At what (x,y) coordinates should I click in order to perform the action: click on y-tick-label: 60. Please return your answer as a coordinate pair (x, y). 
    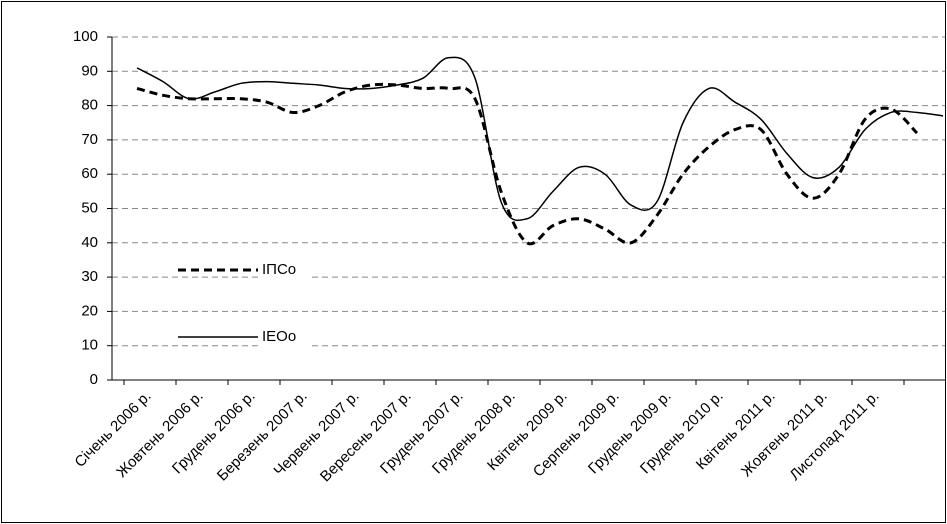
    Looking at the image, I should click on (89, 173).